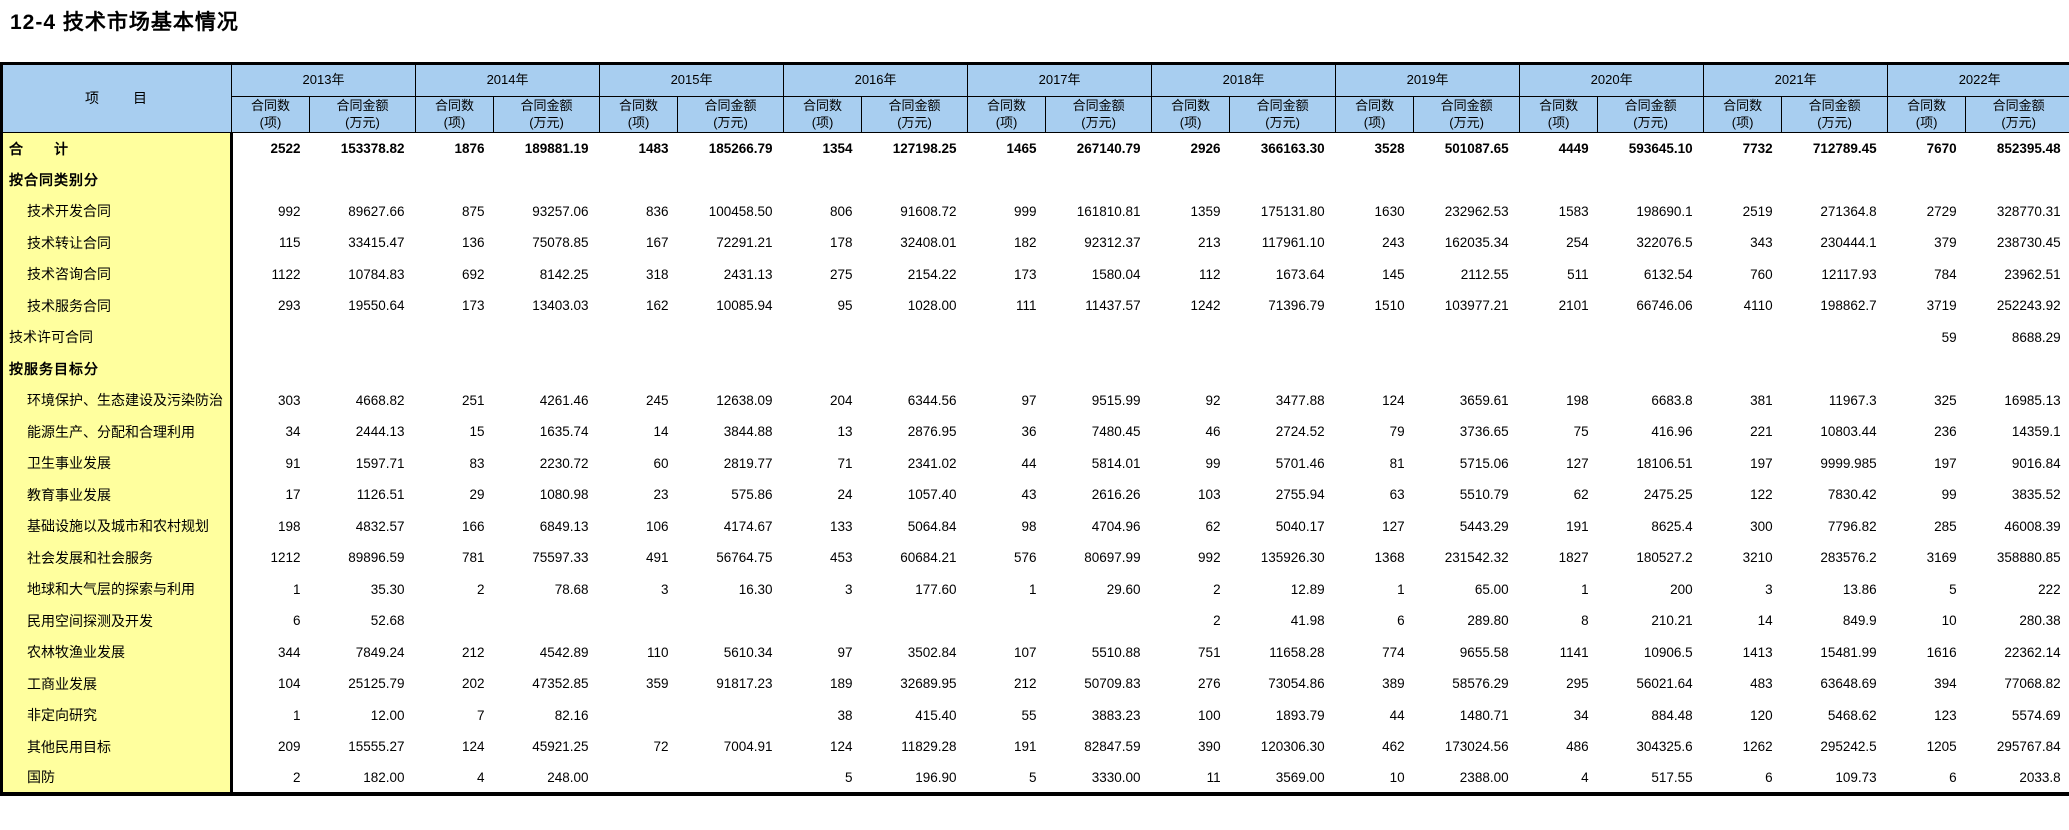  I want to click on count-cell-2021: 3, so click(1769, 589).